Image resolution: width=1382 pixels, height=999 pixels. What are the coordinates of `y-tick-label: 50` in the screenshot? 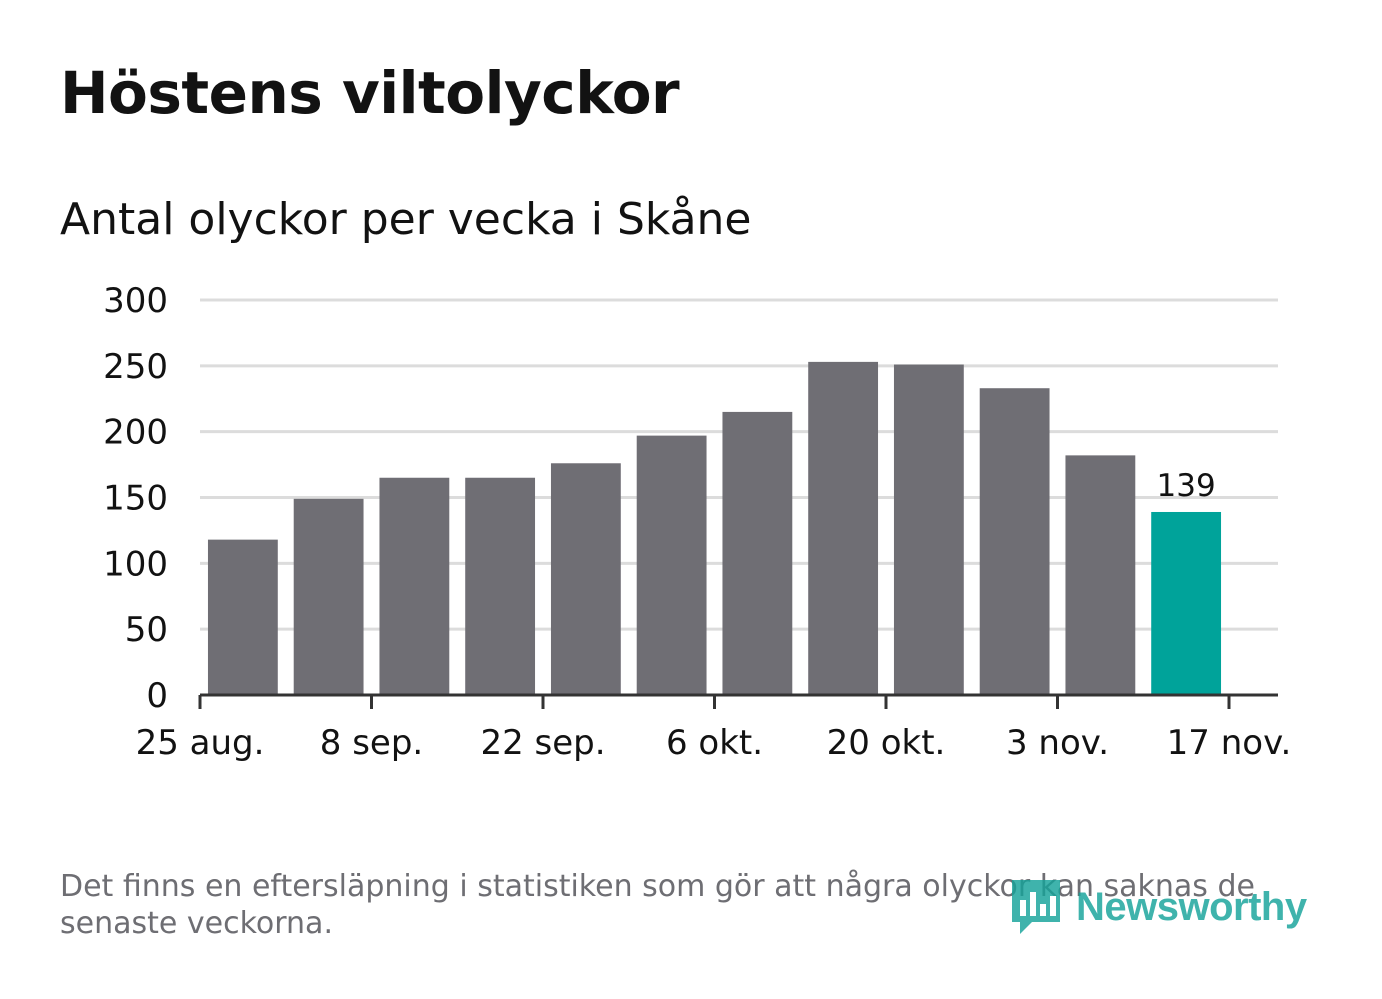 It's located at (146, 630).